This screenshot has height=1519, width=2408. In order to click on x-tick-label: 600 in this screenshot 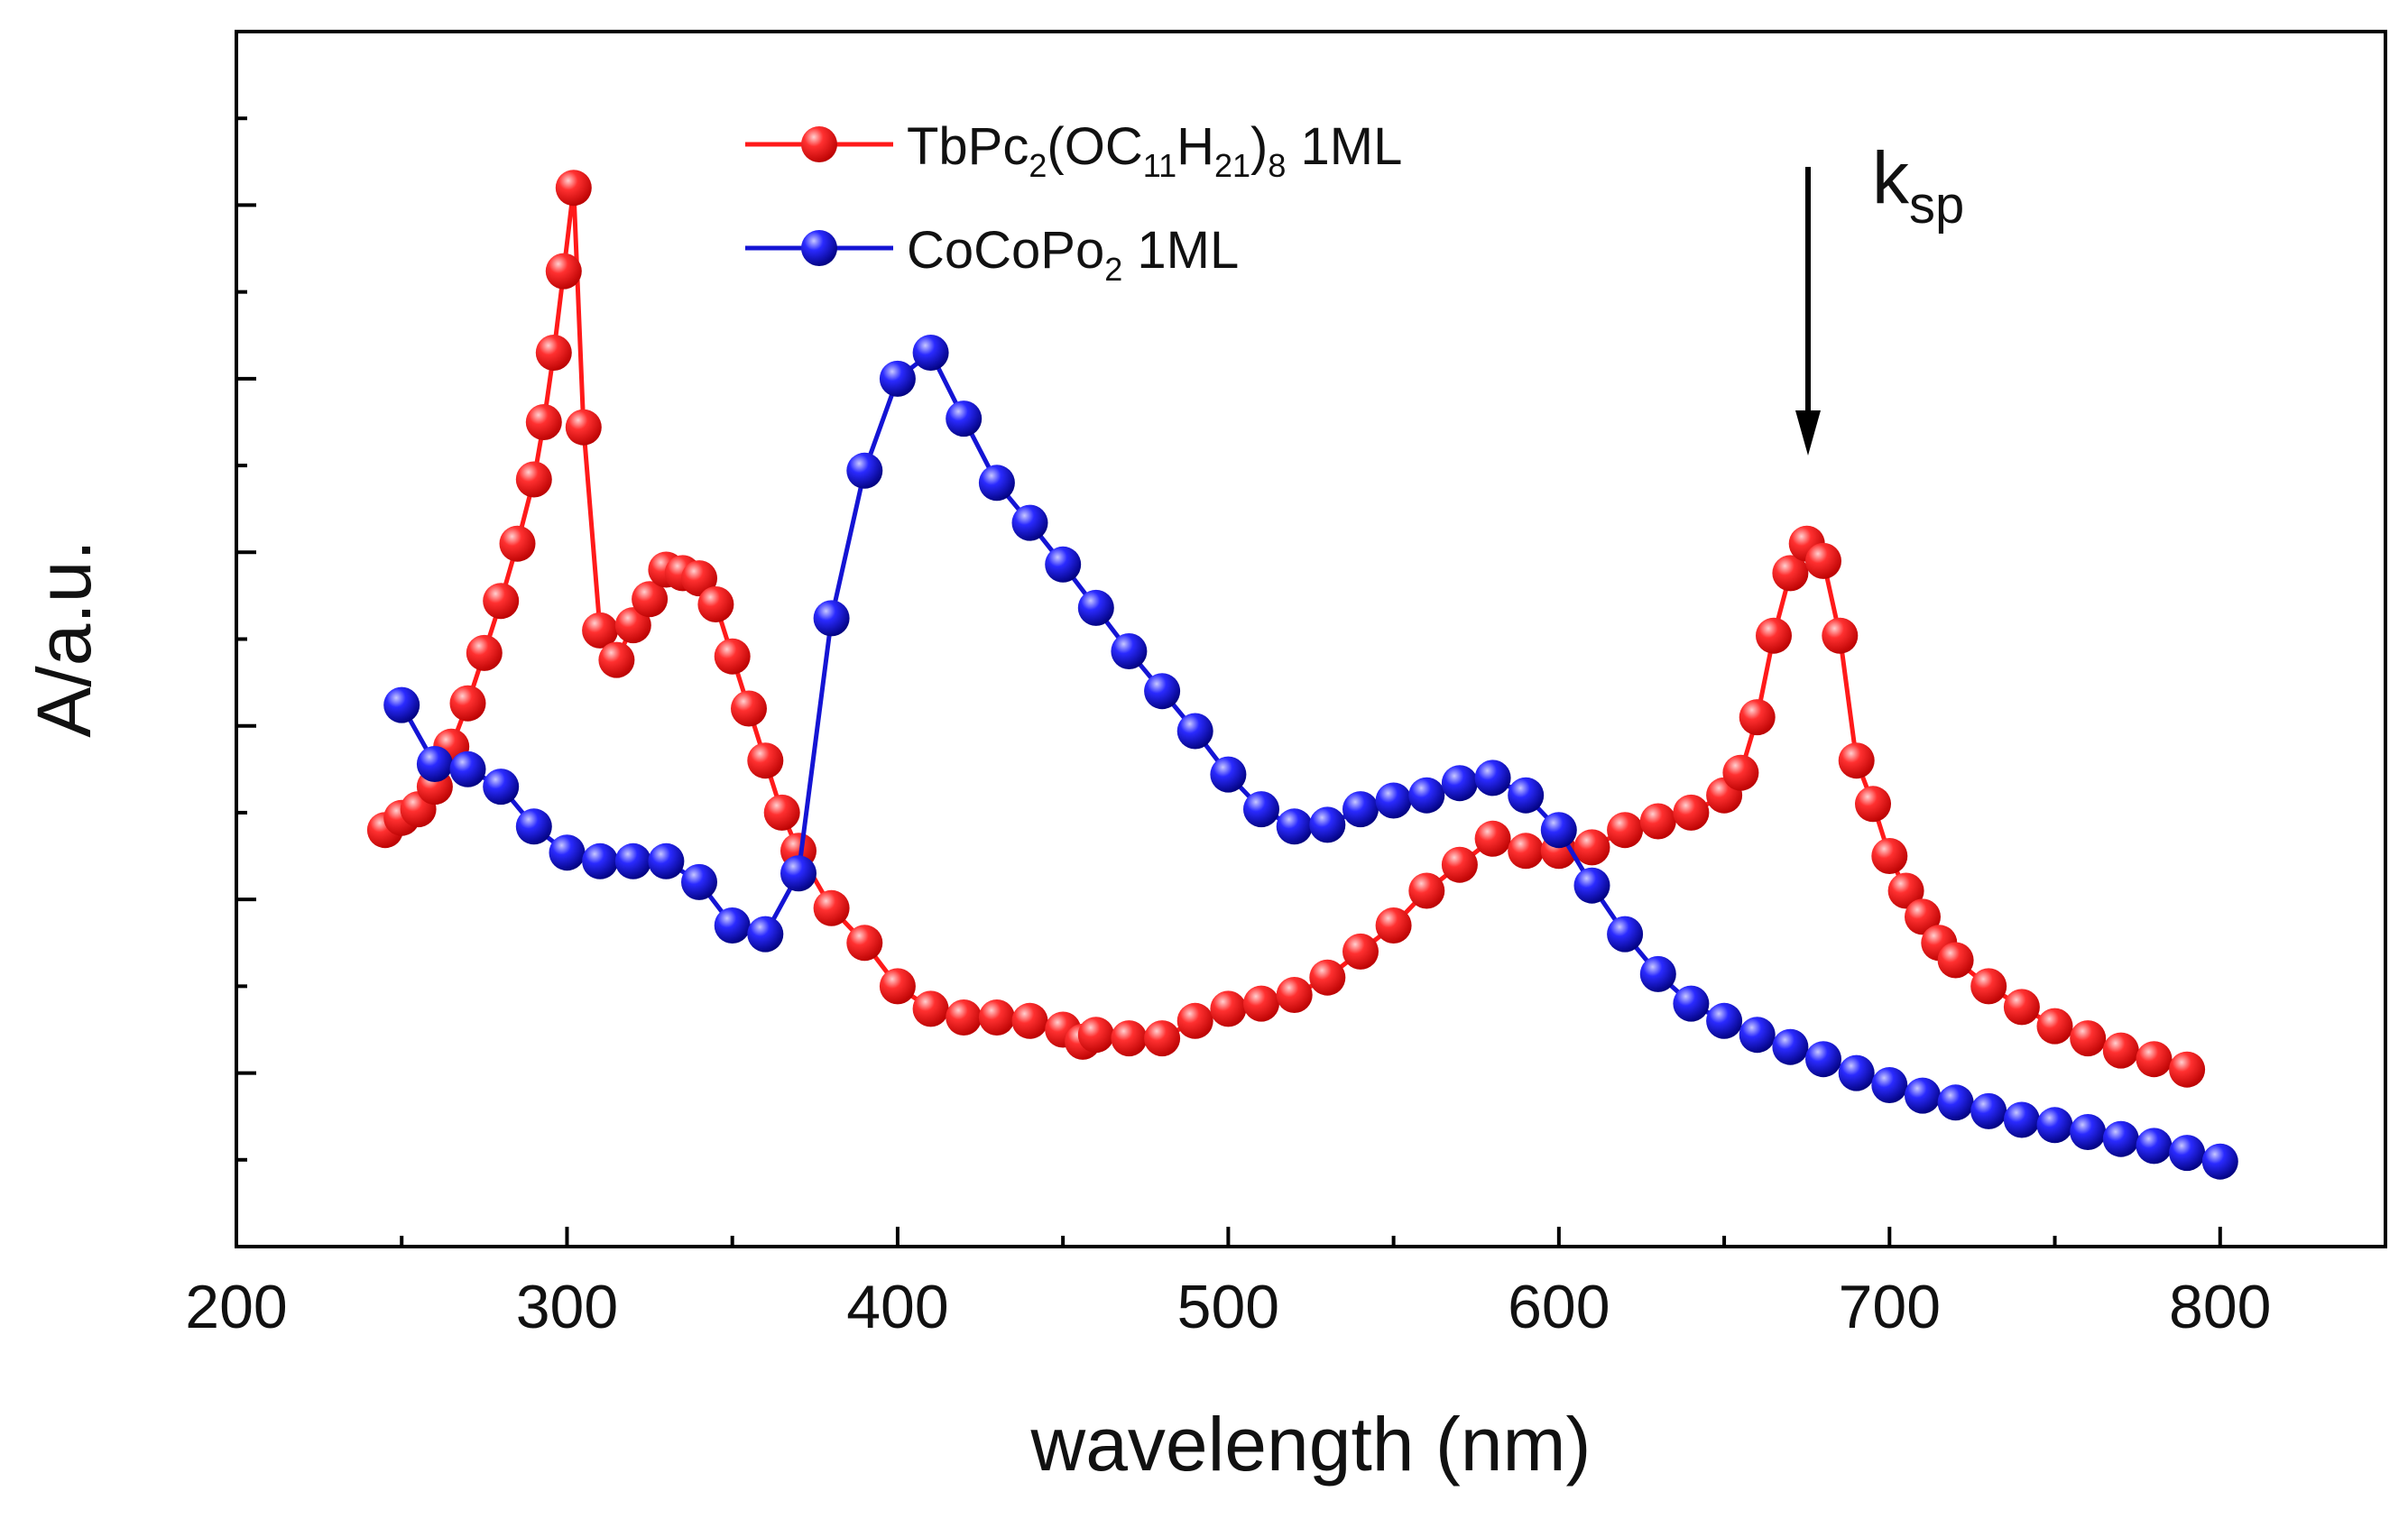, I will do `click(1559, 1307)`.